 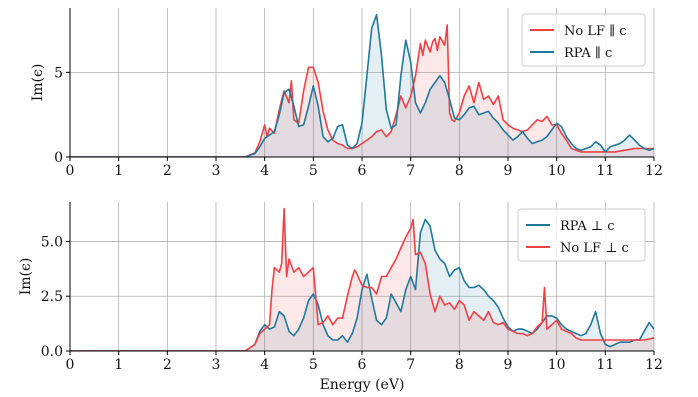 I want to click on y-tick-label: 5, so click(x=58, y=73).